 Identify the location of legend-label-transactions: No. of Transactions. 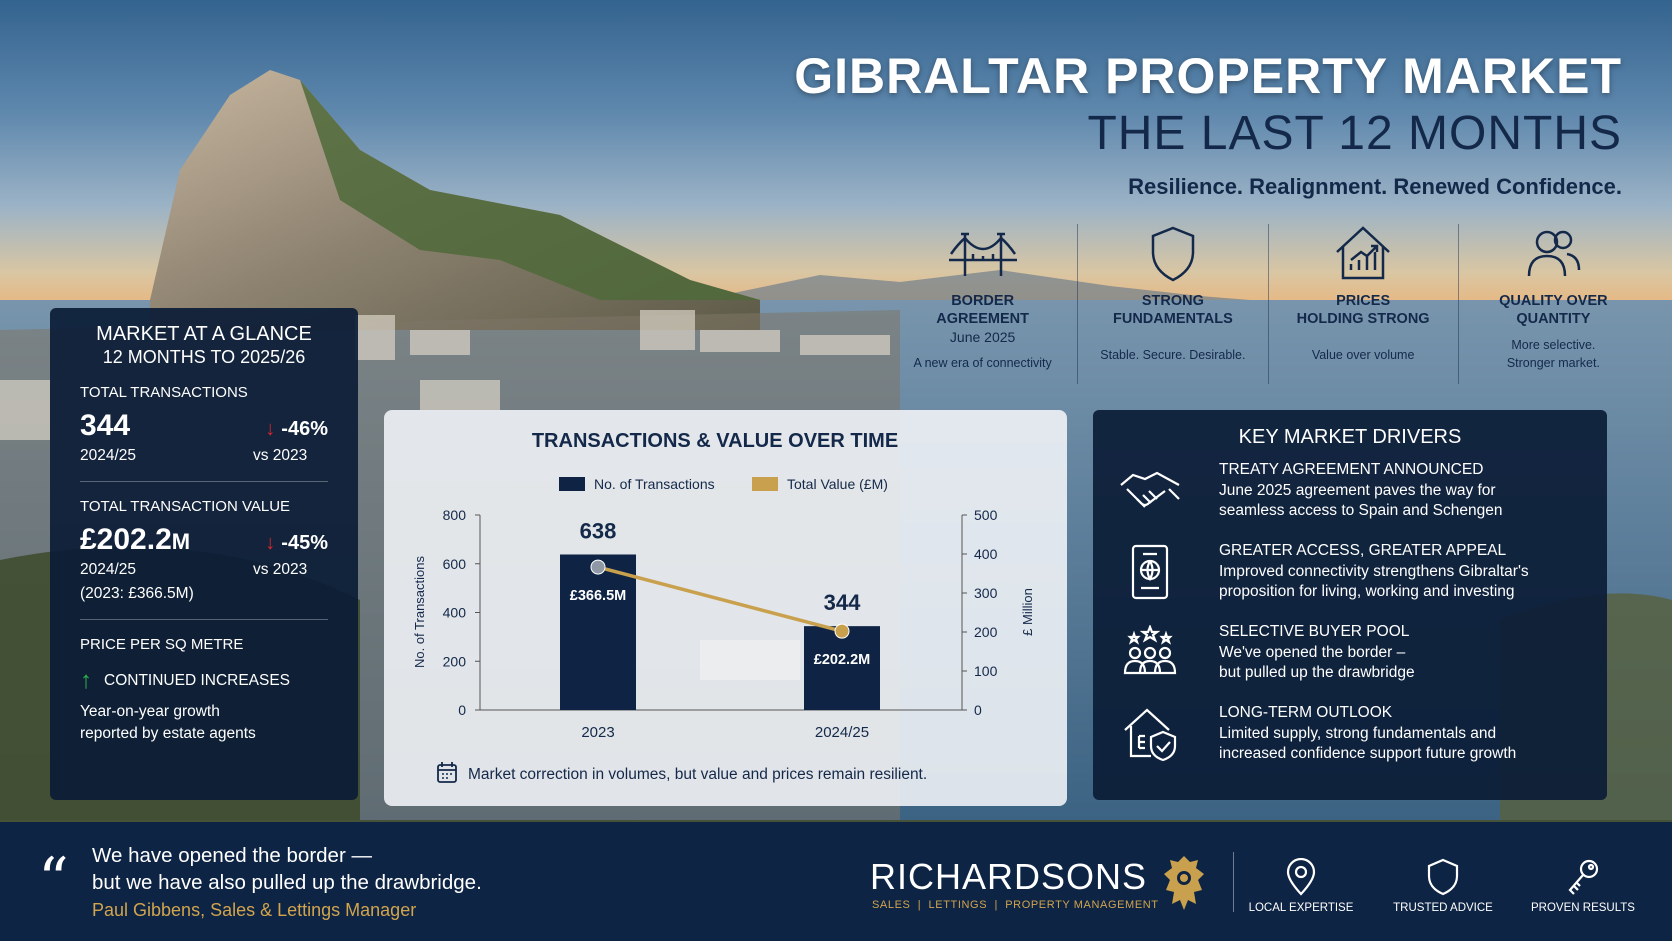
(654, 484).